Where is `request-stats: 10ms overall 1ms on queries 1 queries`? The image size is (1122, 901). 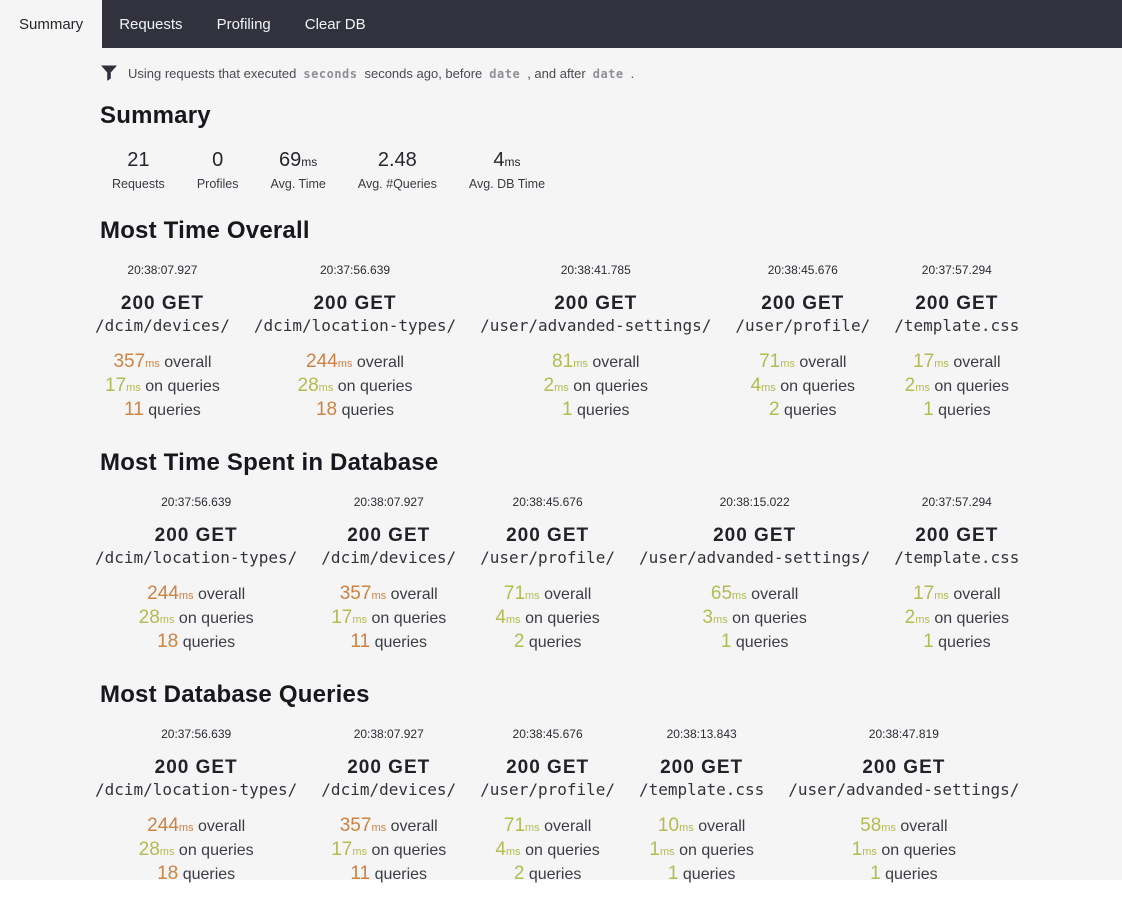
request-stats: 10ms overall 1ms on queries 1 queries is located at coordinates (701, 851).